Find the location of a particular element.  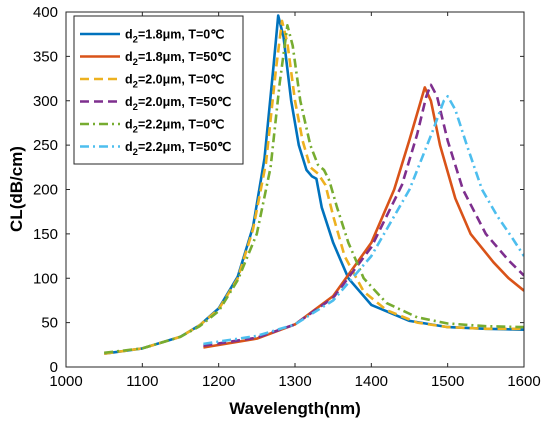

legend-label-5: d2=2.2μm, T=0℃ is located at coordinates (174, 127).